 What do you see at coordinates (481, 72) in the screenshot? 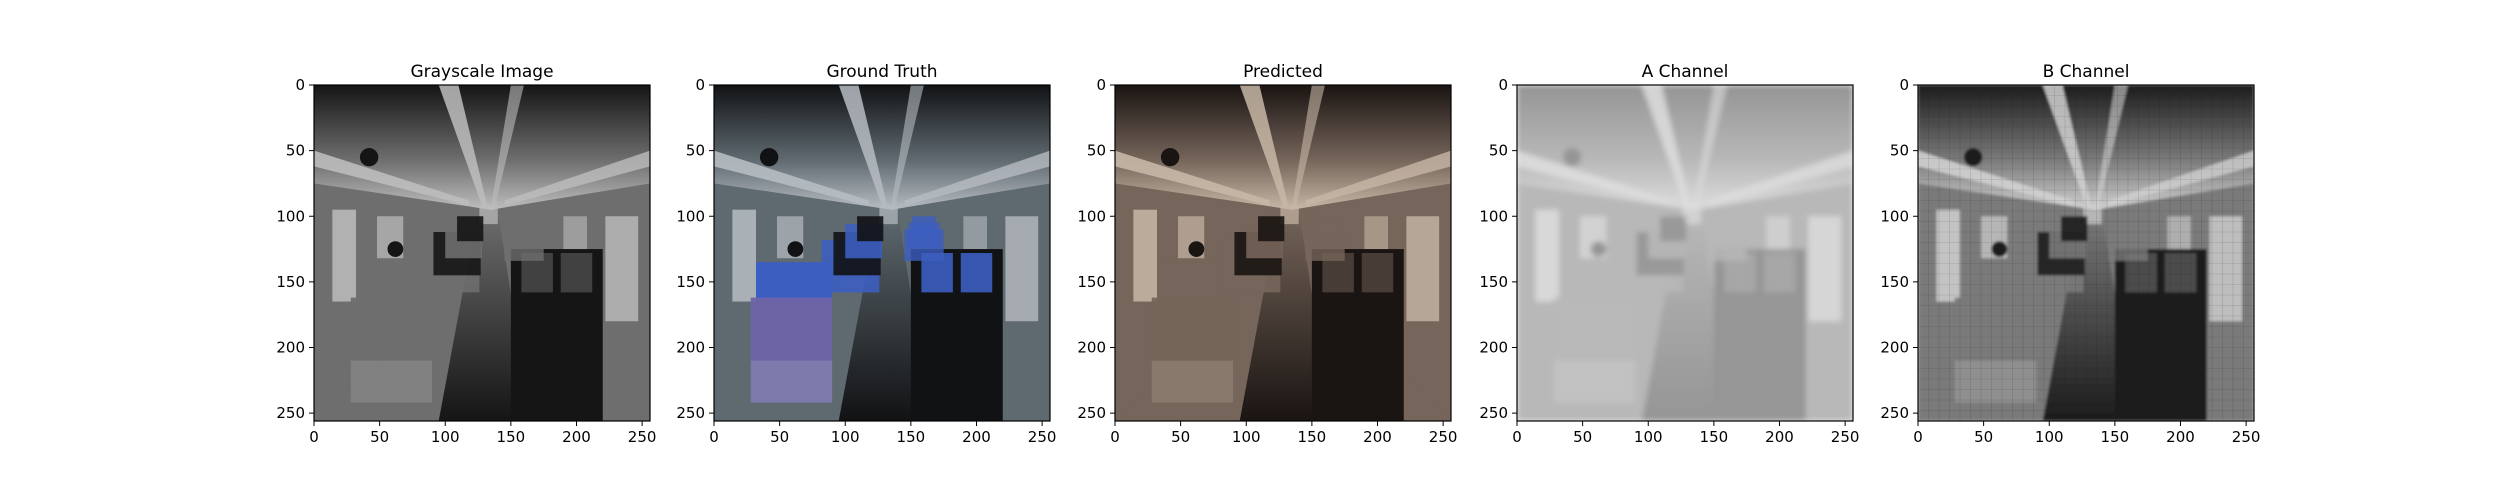
I see `subplot-title: Grayscale Image` at bounding box center [481, 72].